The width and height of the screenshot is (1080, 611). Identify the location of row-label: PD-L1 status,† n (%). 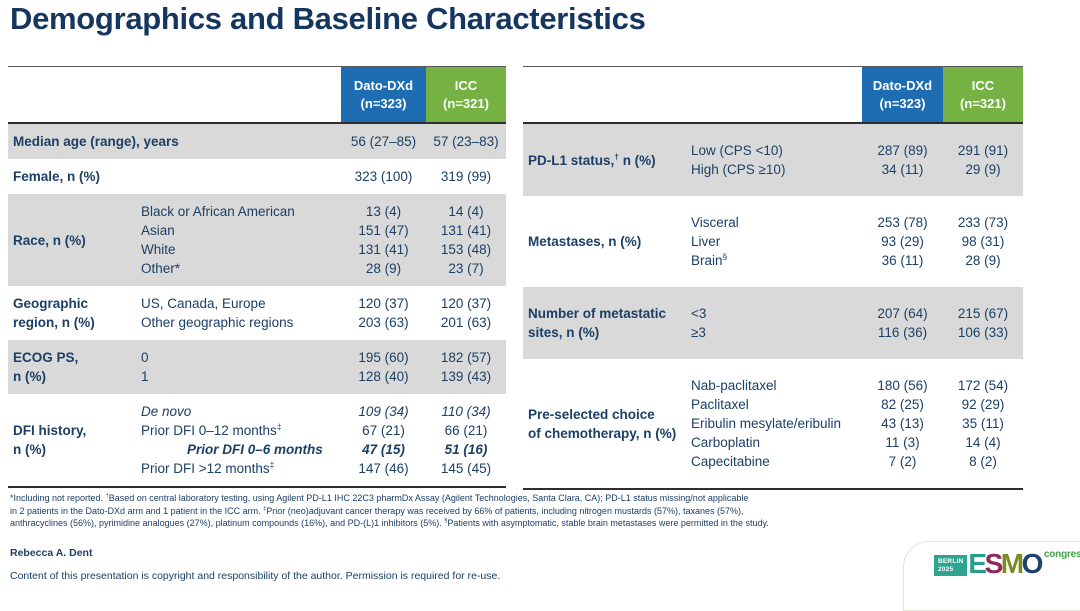
(592, 159).